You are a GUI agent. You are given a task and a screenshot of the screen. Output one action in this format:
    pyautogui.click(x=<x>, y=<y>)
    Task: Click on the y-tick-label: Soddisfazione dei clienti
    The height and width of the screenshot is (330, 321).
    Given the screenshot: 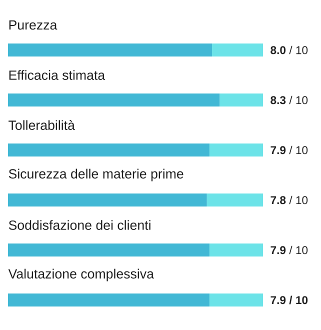 What is the action you would take?
    pyautogui.click(x=79, y=225)
    